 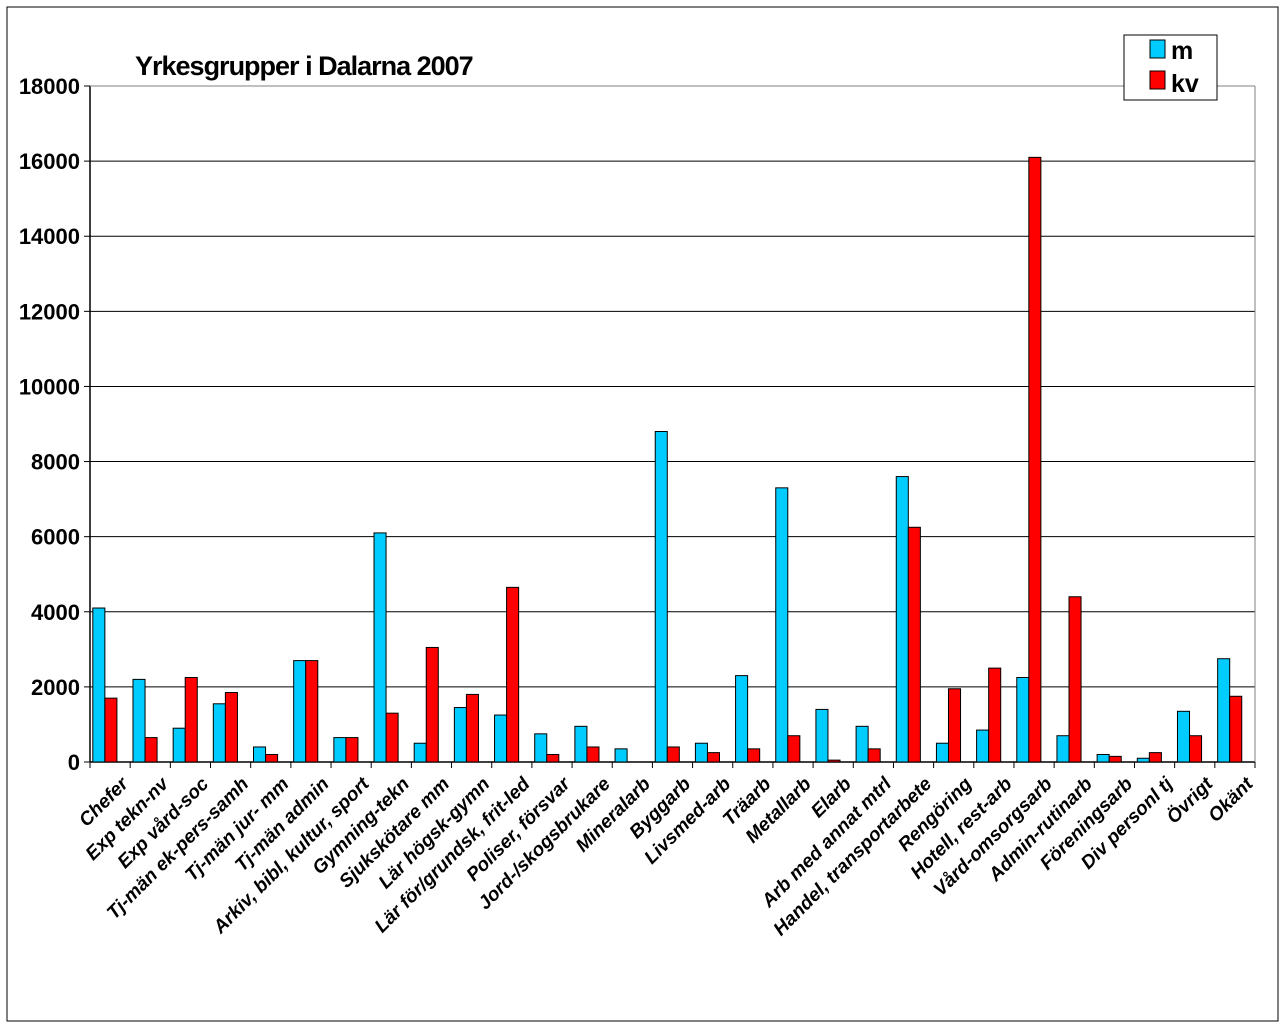 I want to click on legend: m kv, so click(x=1170, y=67).